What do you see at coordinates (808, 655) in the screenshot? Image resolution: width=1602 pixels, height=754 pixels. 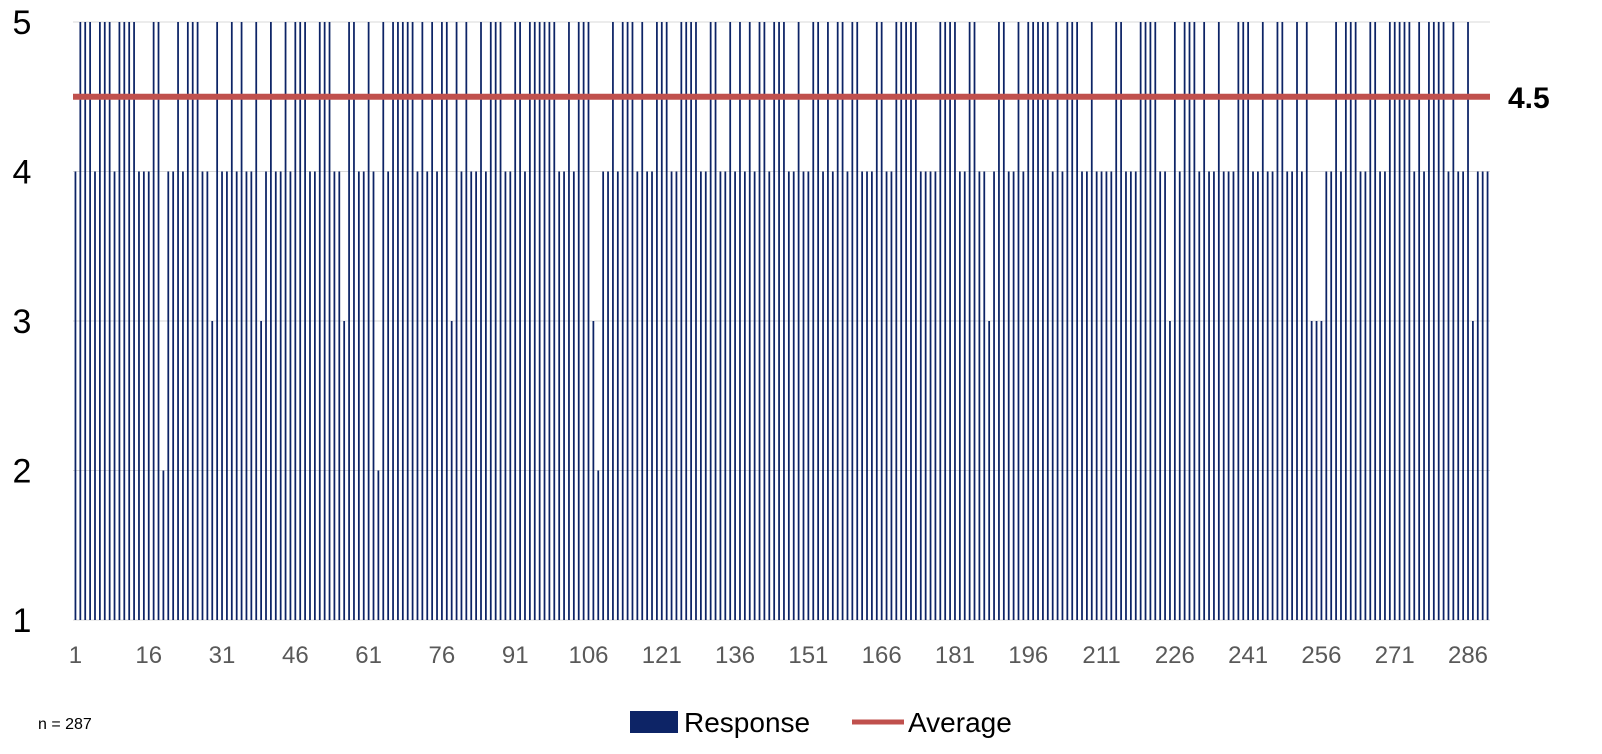 I see `x-tick-151: 151` at bounding box center [808, 655].